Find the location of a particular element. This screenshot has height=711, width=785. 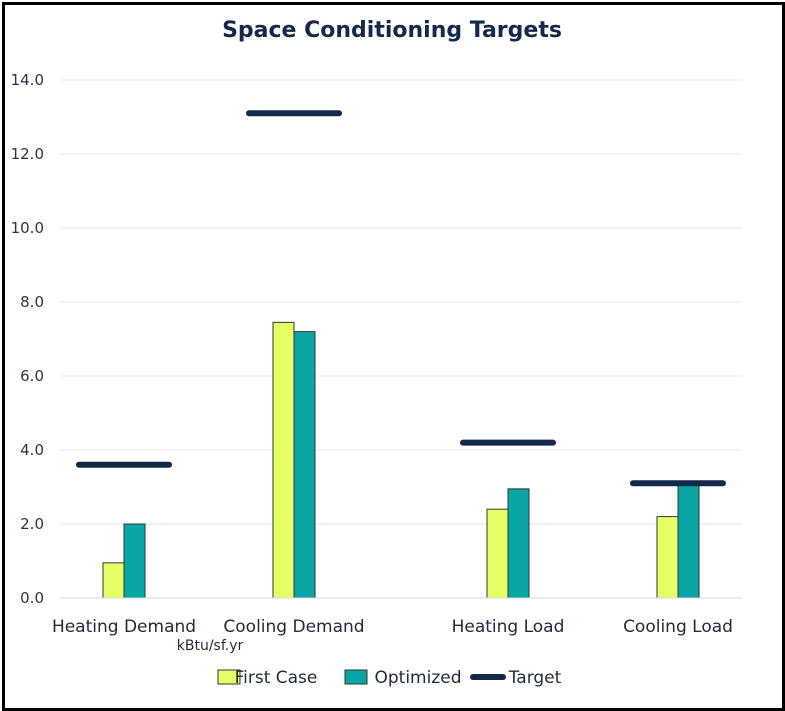

legend-label: First Case is located at coordinates (276, 678).